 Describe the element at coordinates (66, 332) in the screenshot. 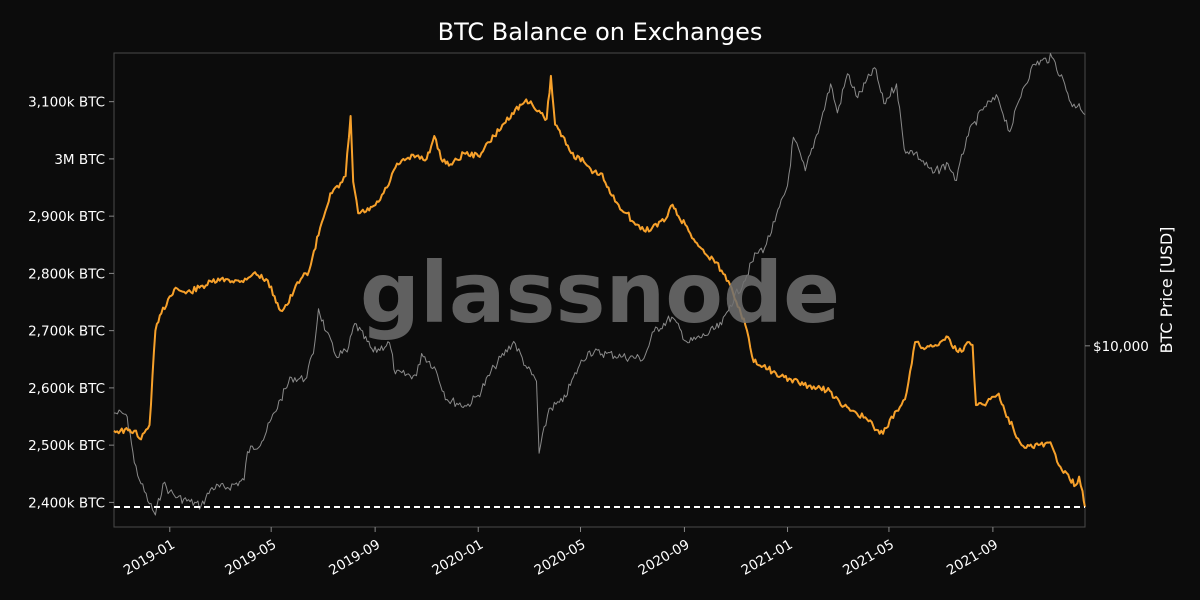

I see `left-tick-label: 2,700k BTC` at that location.